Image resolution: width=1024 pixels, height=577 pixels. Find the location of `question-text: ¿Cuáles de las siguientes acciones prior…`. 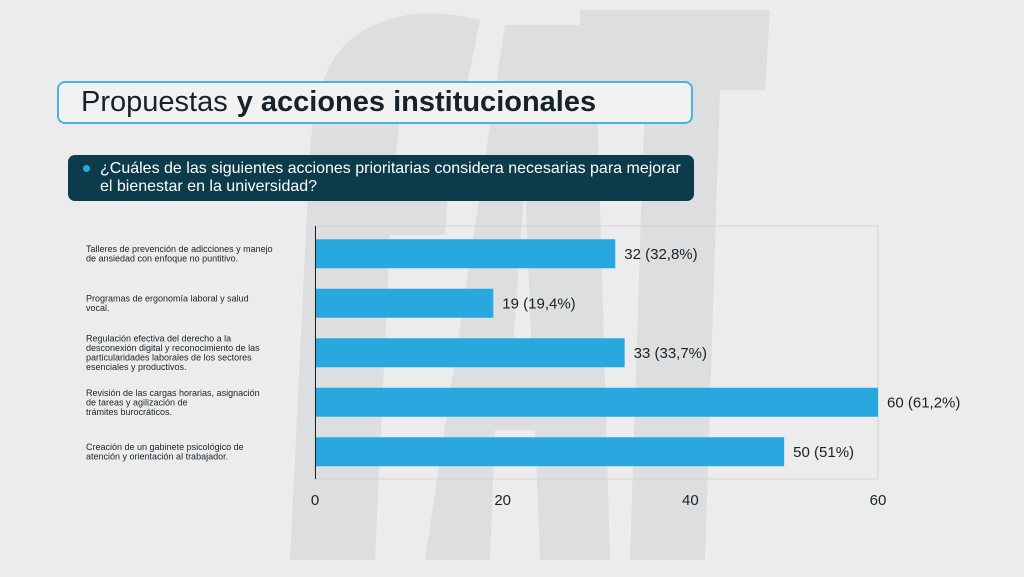

question-text: ¿Cuáles de las siguientes acciones prior… is located at coordinates (390, 177).